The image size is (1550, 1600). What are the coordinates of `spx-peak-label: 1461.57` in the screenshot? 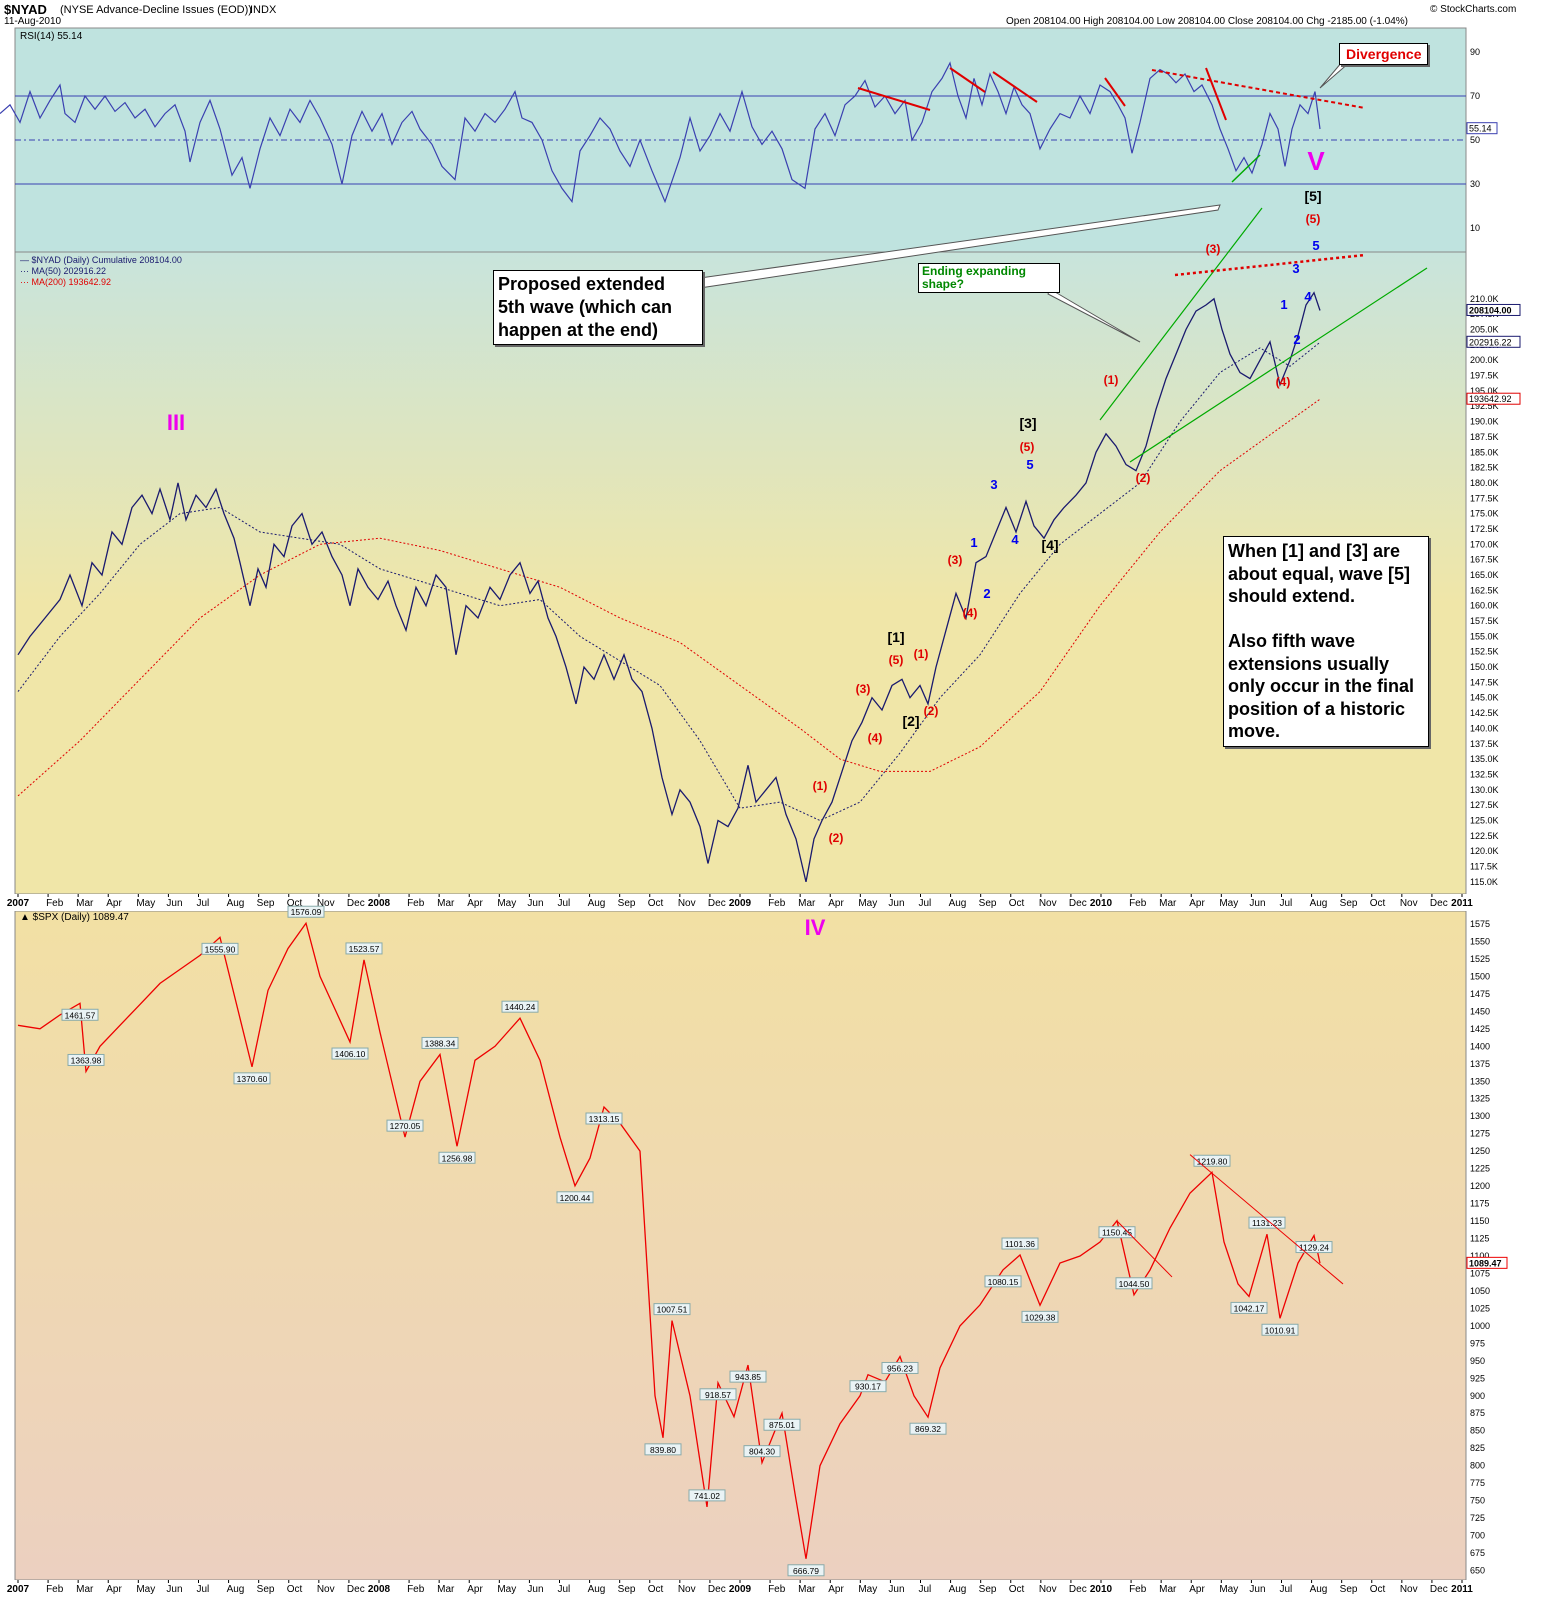 It's located at (80, 1015).